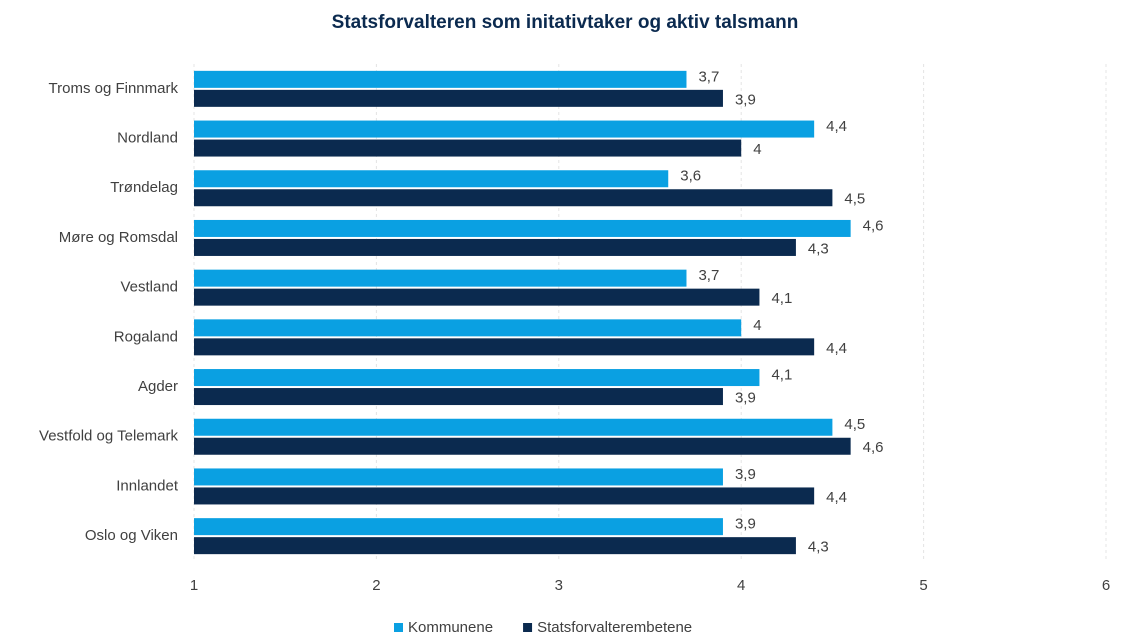 The image size is (1125, 636). What do you see at coordinates (147, 485) in the screenshot?
I see `y-tick-label: Innlandet` at bounding box center [147, 485].